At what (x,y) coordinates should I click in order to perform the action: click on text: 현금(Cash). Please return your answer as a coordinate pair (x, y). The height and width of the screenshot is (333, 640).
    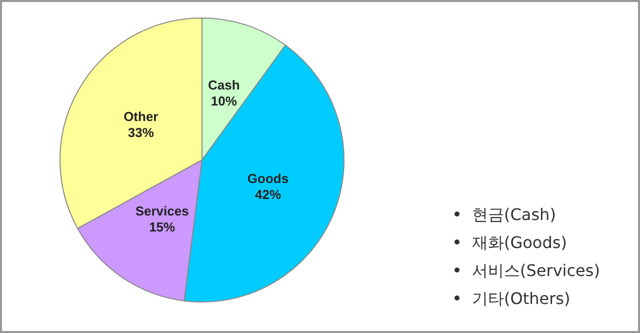
    Looking at the image, I should click on (514, 214).